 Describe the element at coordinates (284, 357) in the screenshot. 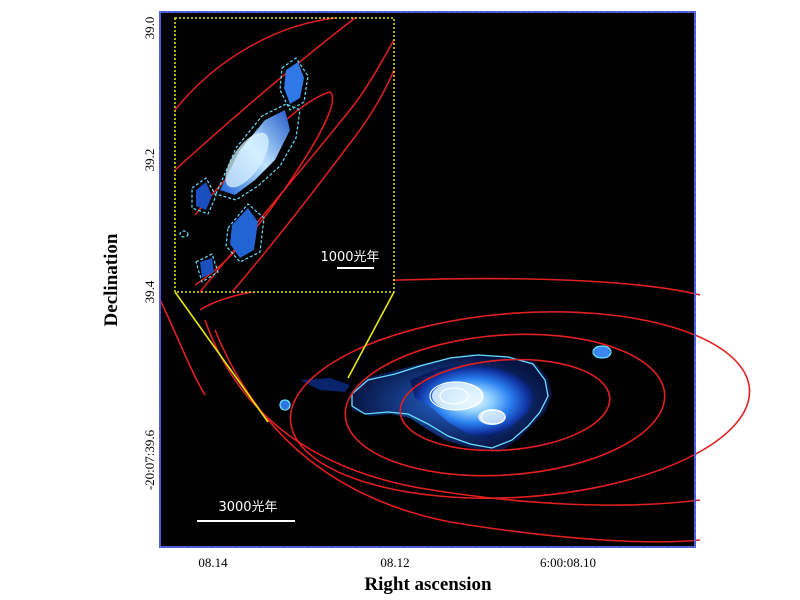

I see `inset-connectors` at that location.